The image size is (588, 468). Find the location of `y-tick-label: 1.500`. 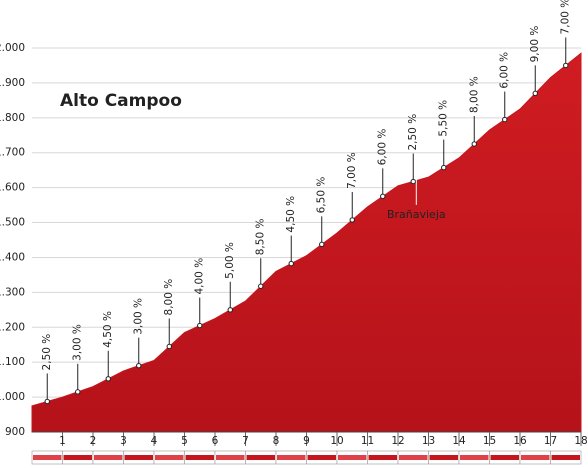

y-tick-label: 1.500 is located at coordinates (12, 223).